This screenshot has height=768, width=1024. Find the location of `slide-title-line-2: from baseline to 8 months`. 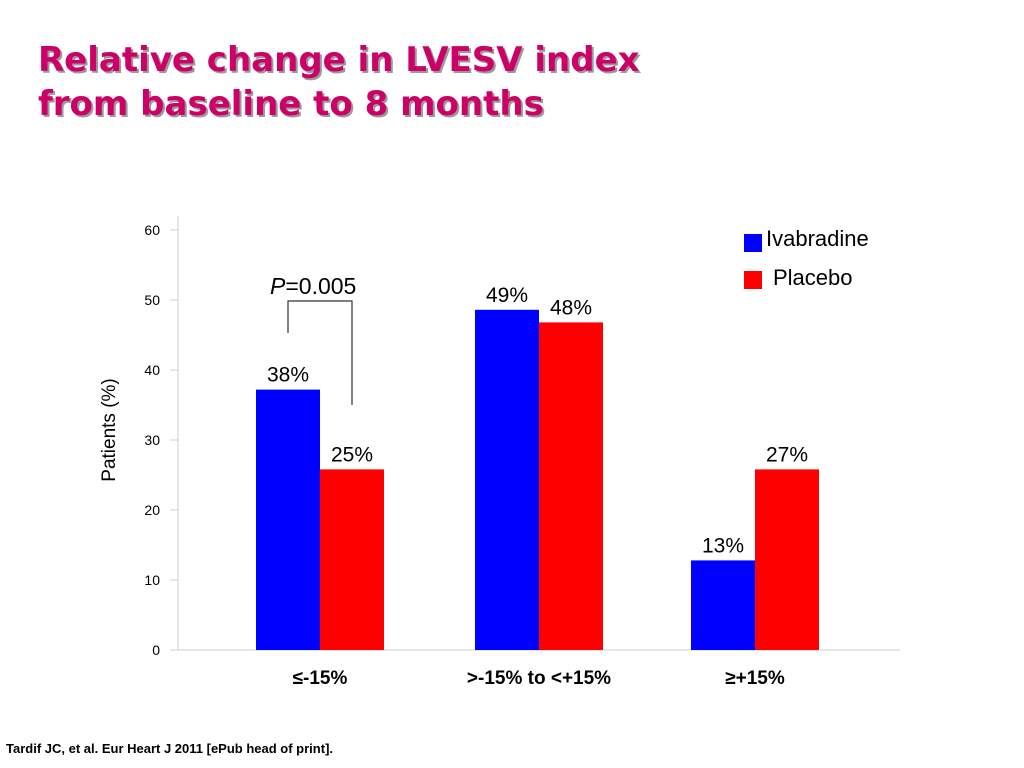

slide-title-line-2: from baseline to 8 months is located at coordinates (291, 104).